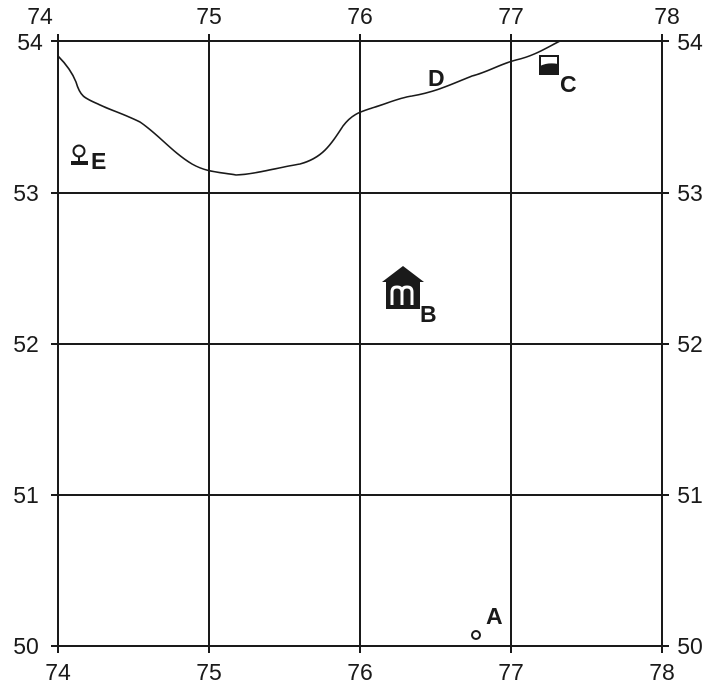  I want to click on x-tick-bottom-77: 77, so click(511, 672).